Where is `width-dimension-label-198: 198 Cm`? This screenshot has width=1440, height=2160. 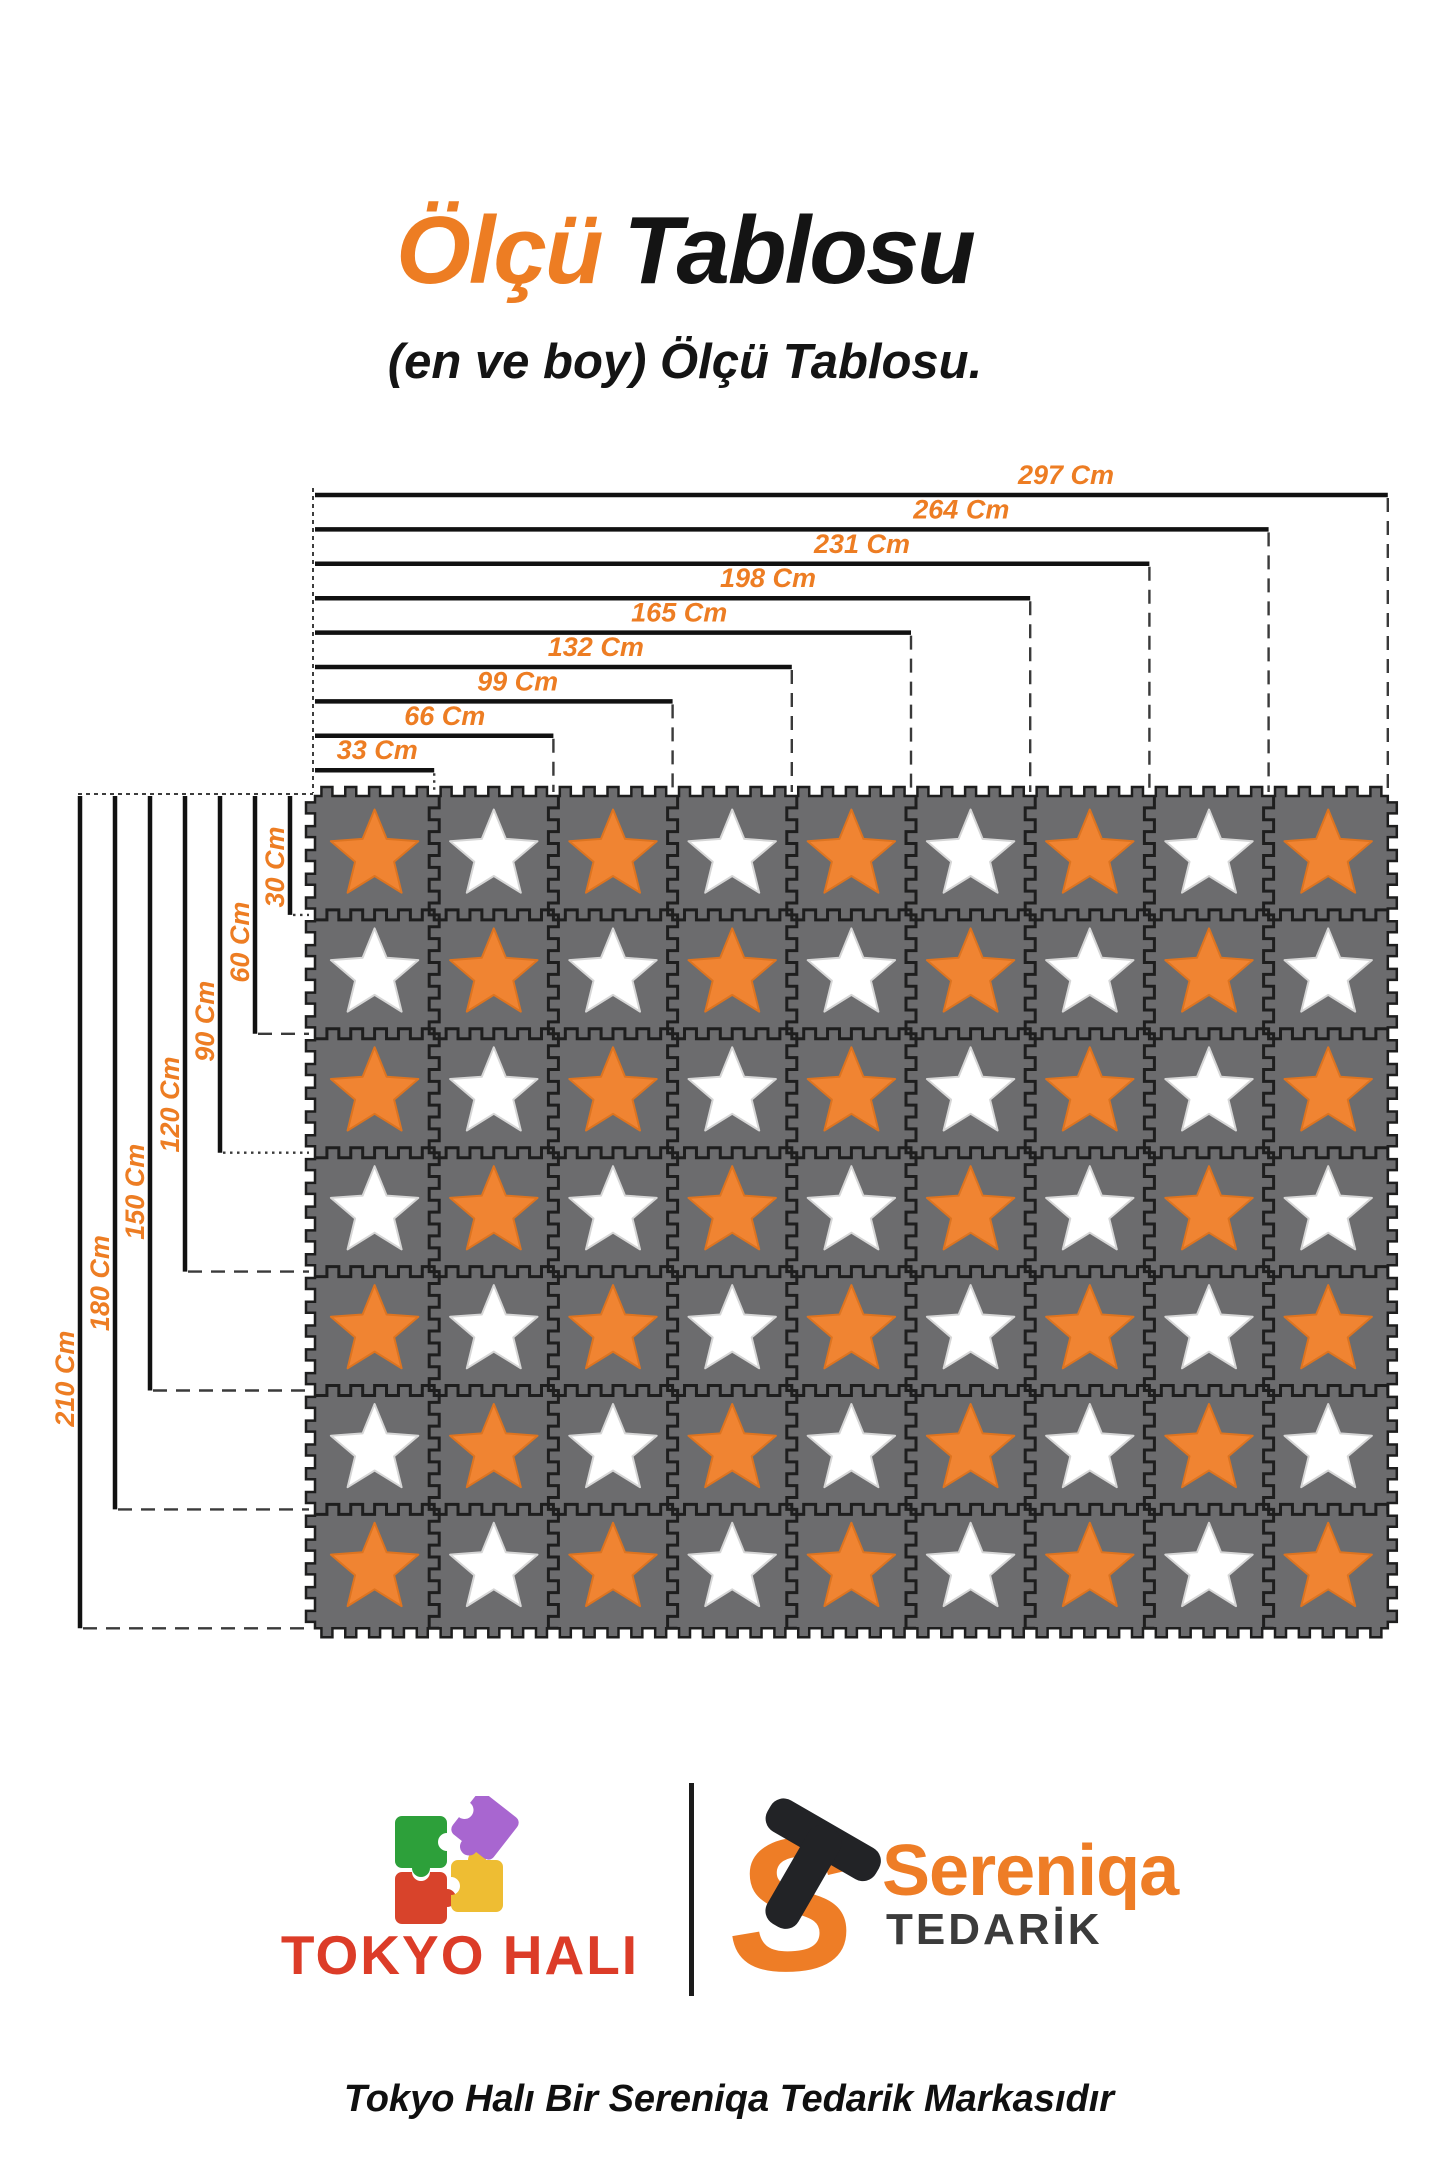 width-dimension-label-198: 198 Cm is located at coordinates (768, 578).